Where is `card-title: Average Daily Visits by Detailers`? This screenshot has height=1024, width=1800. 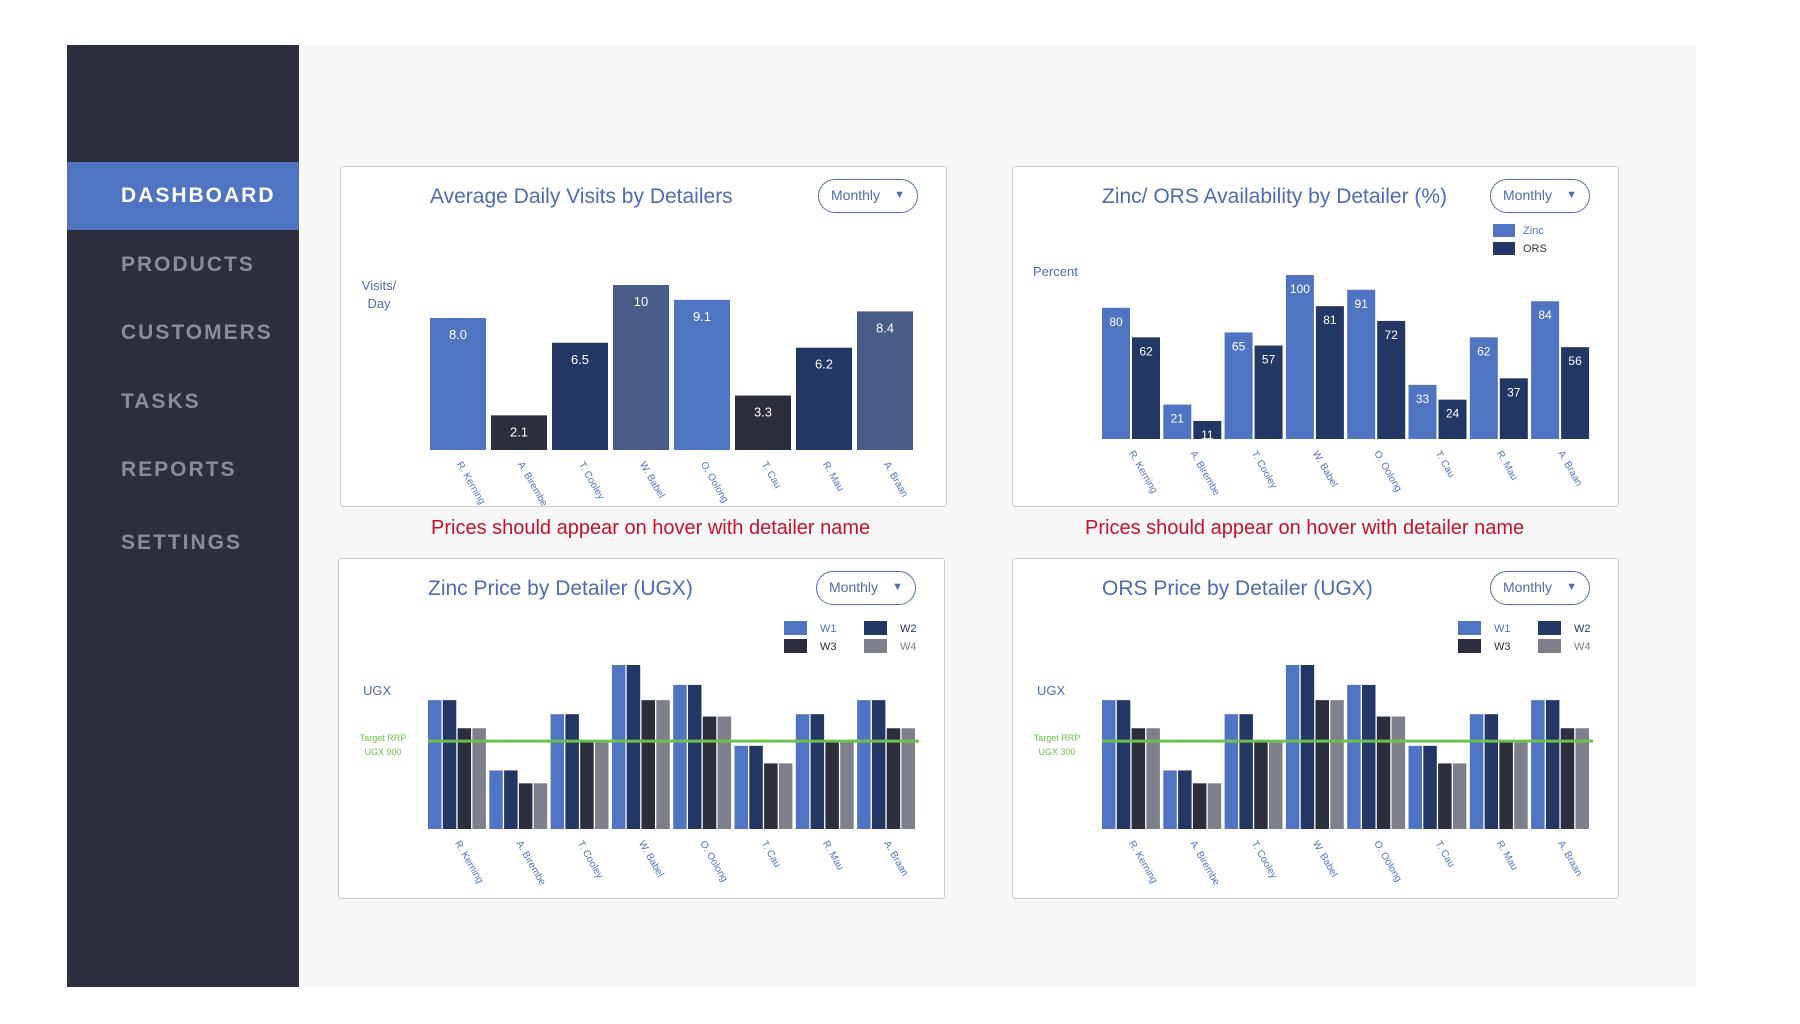 card-title: Average Daily Visits by Detailers is located at coordinates (581, 196).